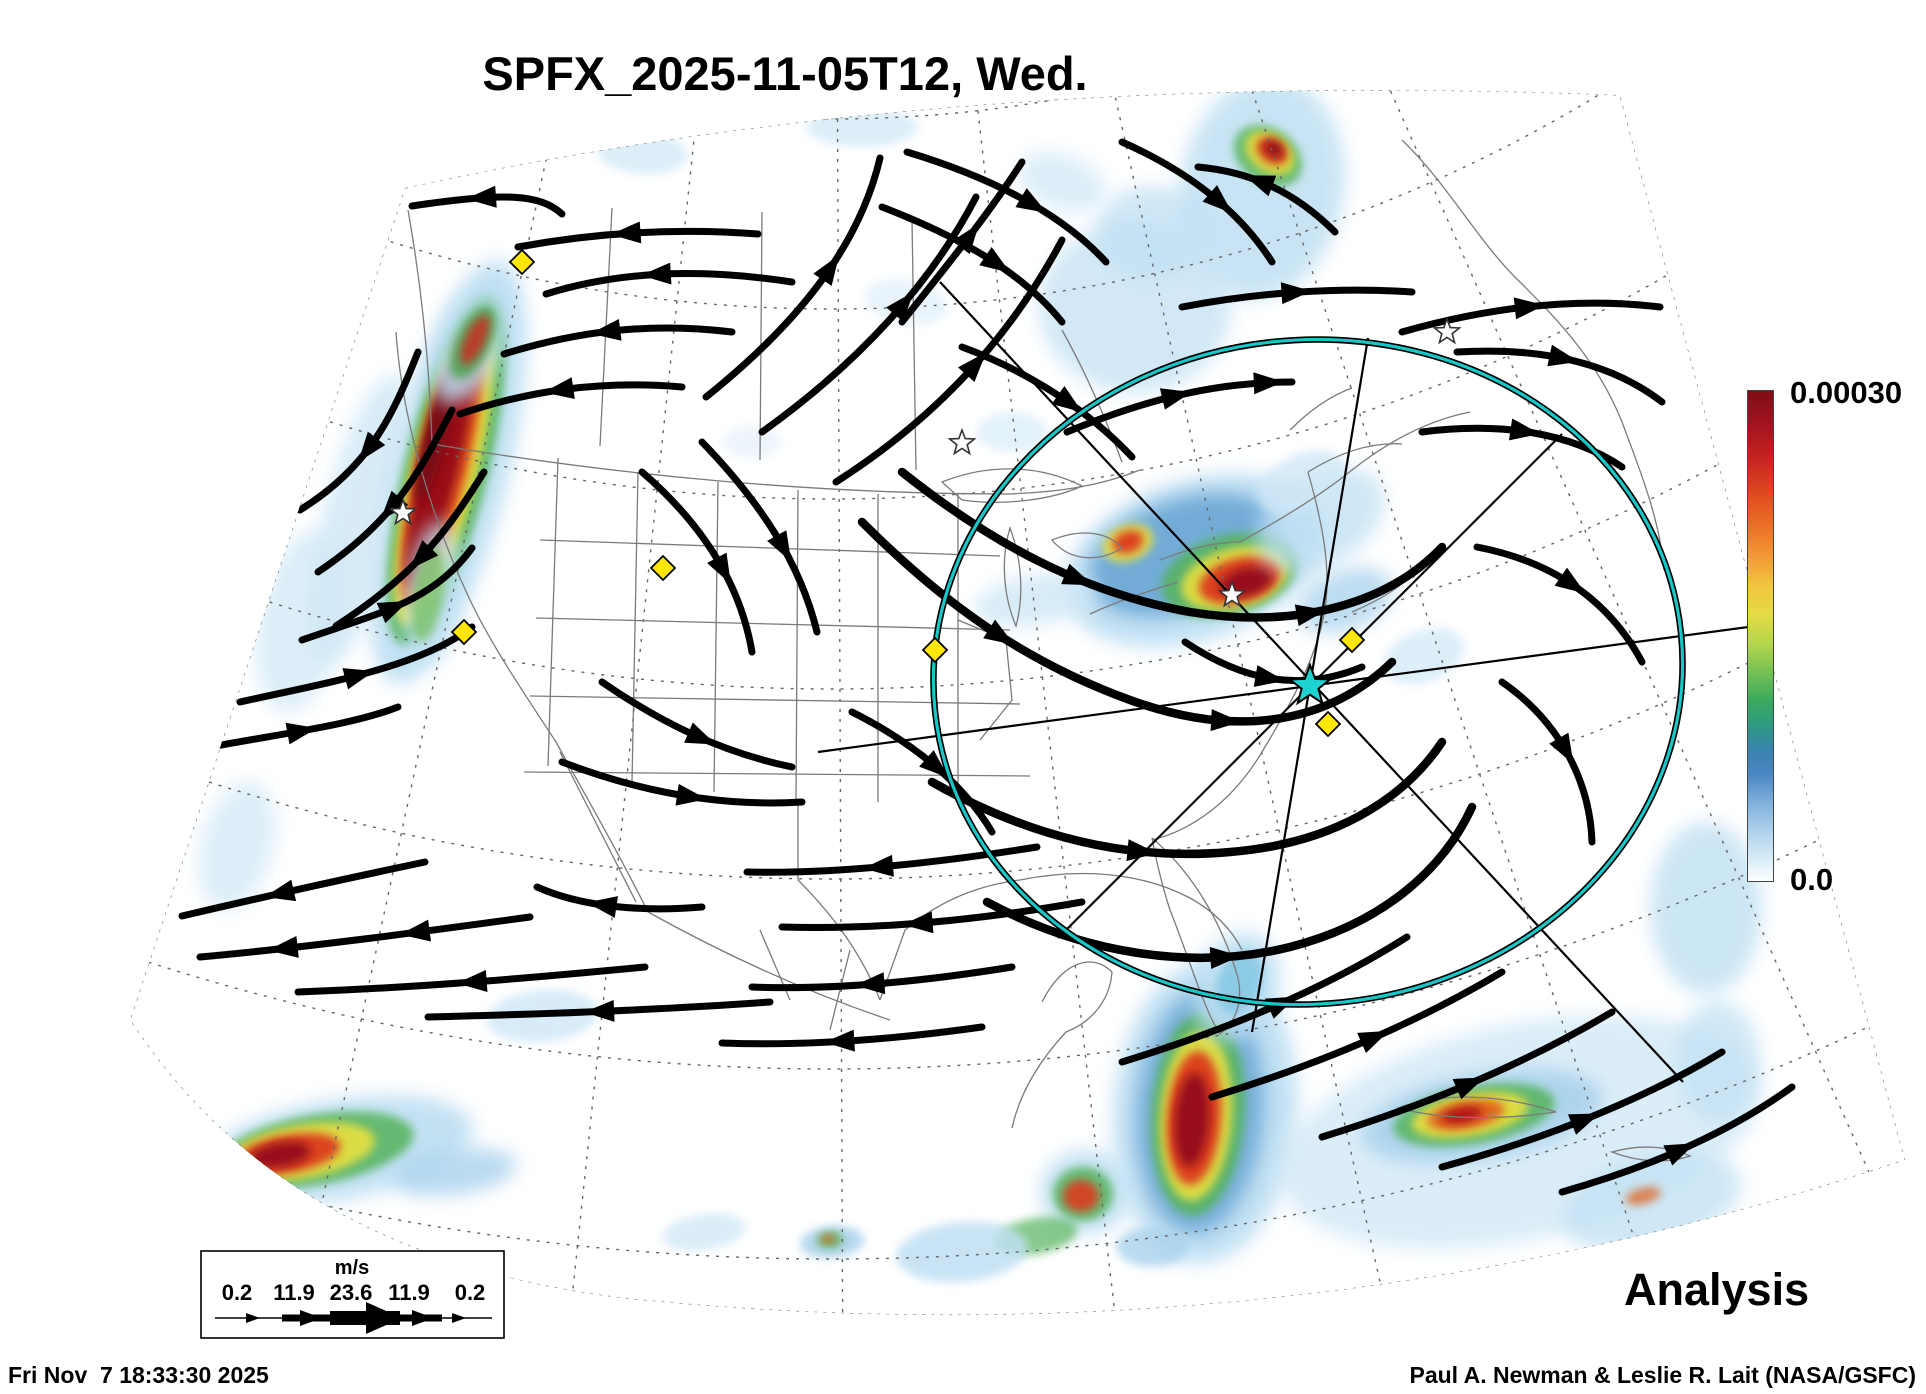  Describe the element at coordinates (353, 1318) in the screenshot. I see `legend-wind-arrow-glyph` at that location.